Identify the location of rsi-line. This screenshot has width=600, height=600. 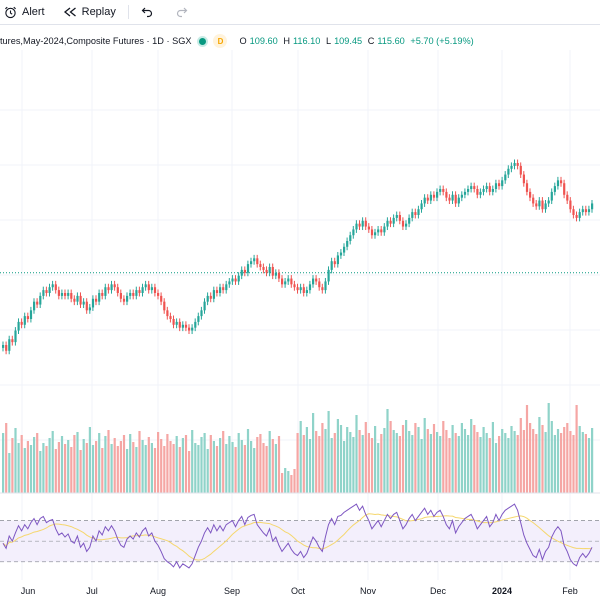
(297, 536).